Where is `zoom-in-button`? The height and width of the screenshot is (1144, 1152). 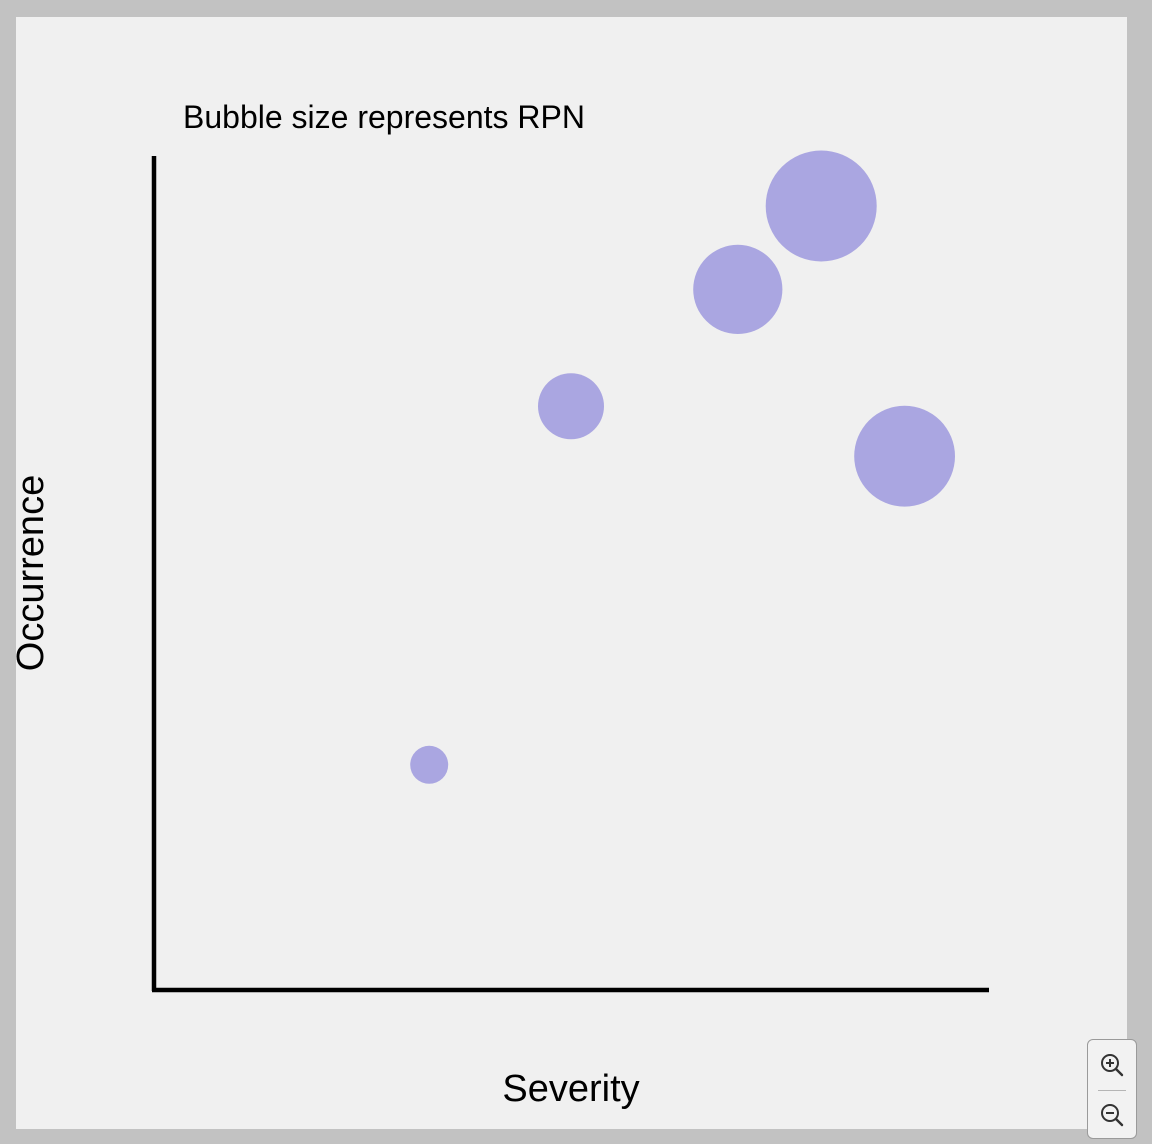
zoom-in-button is located at coordinates (1112, 1064).